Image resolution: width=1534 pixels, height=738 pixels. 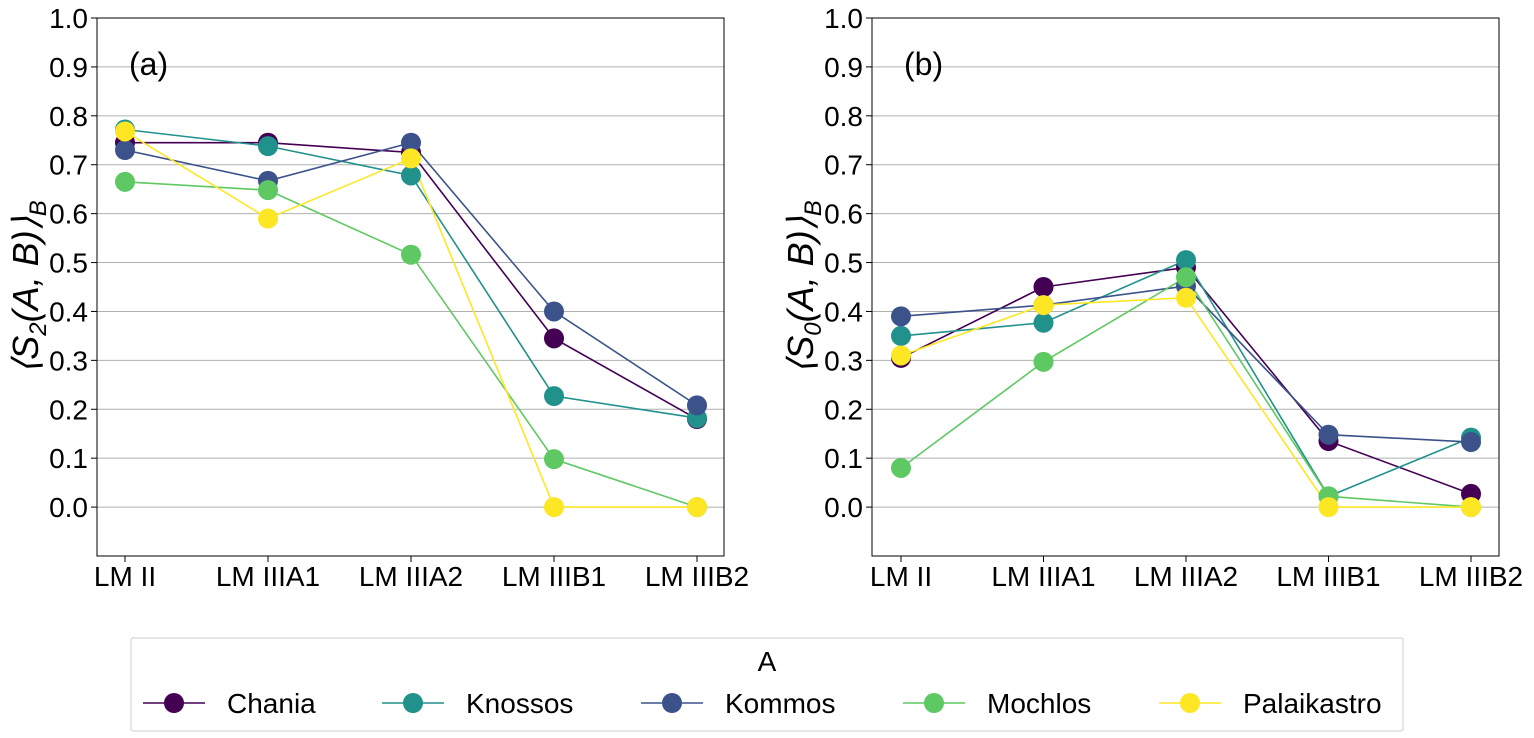 I want to click on legend-label-mochlos: Mochlos, so click(x=1039, y=703).